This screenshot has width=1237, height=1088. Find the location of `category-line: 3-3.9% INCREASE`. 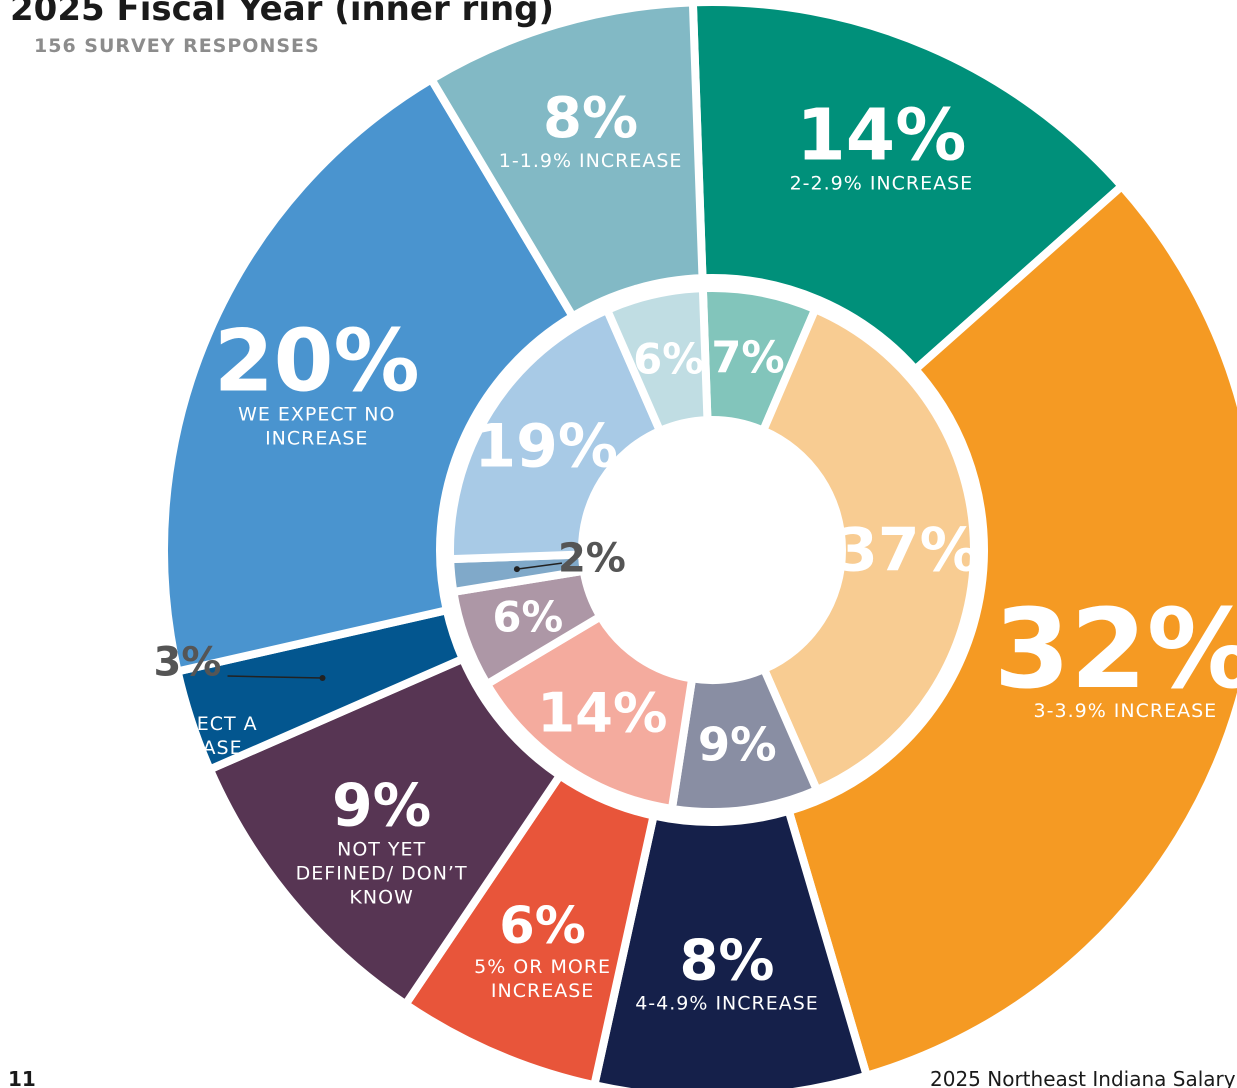

category-line: 3-3.9% INCREASE is located at coordinates (1126, 711).